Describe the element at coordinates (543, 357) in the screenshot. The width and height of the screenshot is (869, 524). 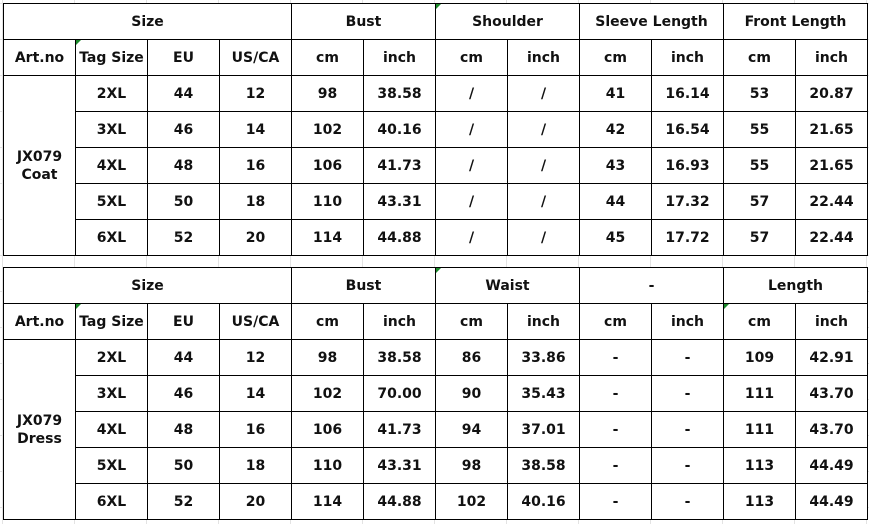
I see `value-cell: 33.86` at that location.